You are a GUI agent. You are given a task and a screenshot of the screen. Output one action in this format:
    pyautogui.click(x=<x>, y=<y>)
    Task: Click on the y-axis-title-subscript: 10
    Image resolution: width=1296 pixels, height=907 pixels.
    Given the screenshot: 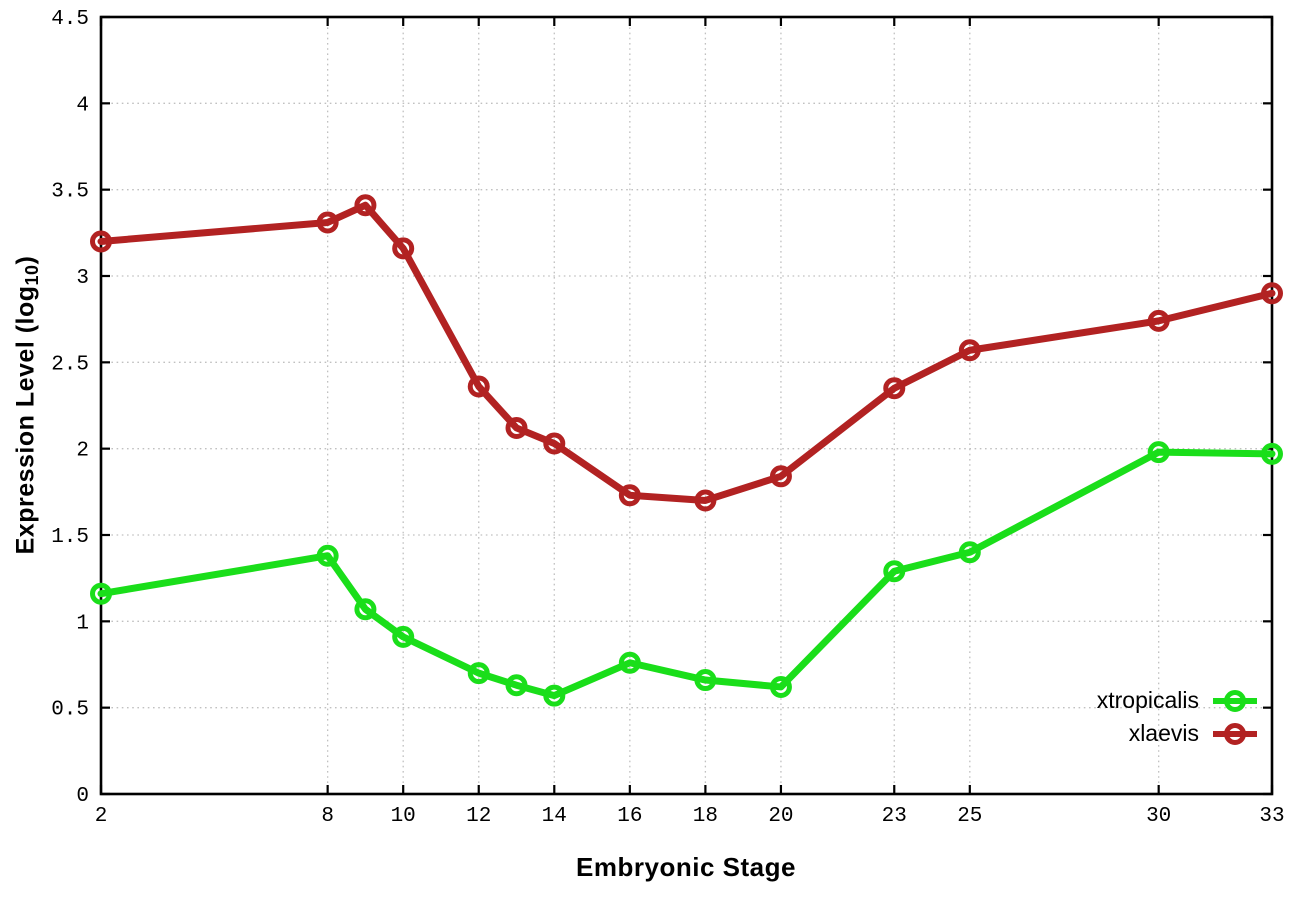 What is the action you would take?
    pyautogui.click(x=31, y=275)
    